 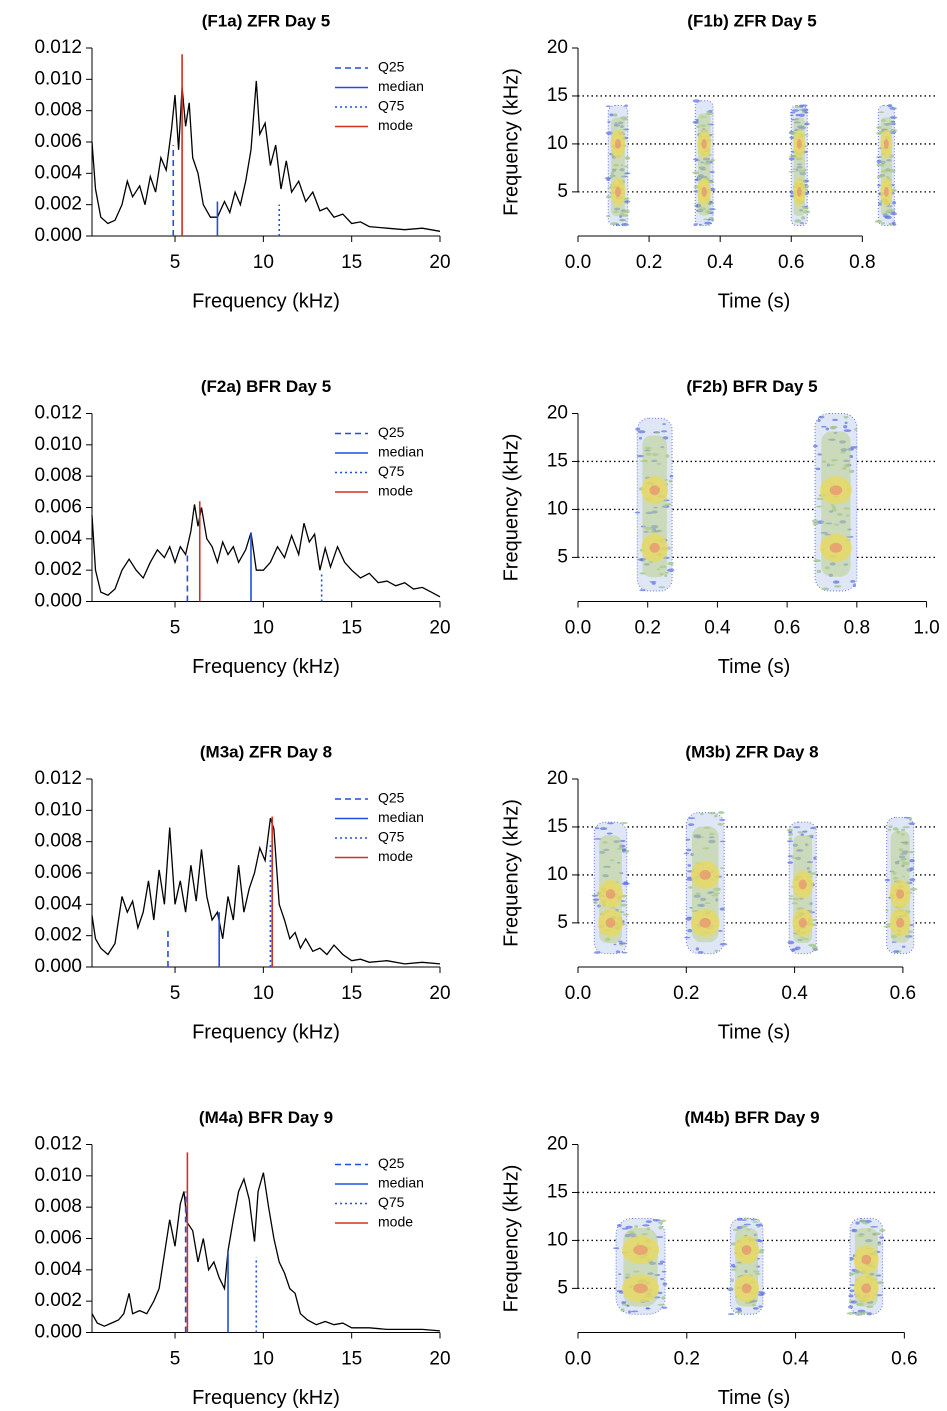 I want to click on chart-title: (F1a) ZFR Day 5, so click(x=266, y=20).